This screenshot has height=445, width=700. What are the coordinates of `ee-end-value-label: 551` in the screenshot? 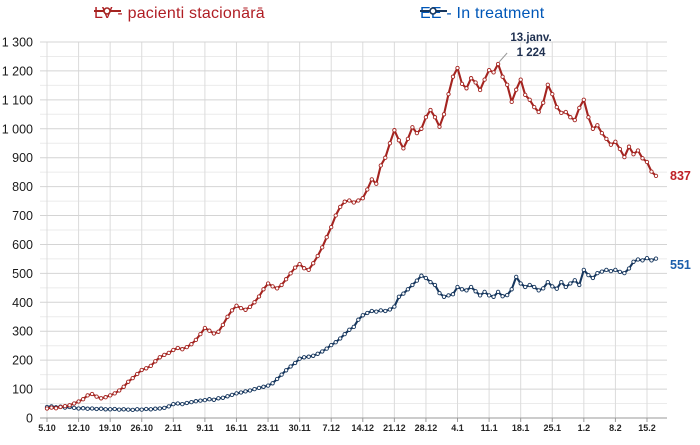 It's located at (680, 265).